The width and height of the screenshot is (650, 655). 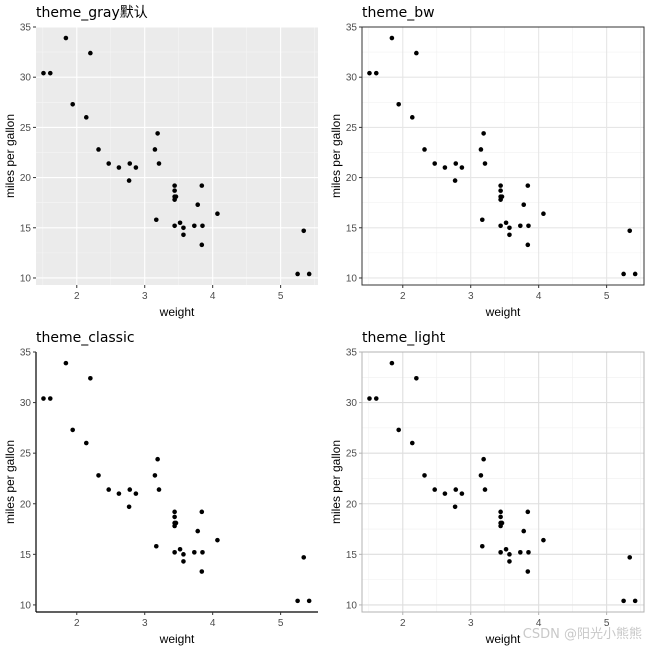 What do you see at coordinates (582, 634) in the screenshot?
I see `watermark: CSDN @阳光小熊熊` at bounding box center [582, 634].